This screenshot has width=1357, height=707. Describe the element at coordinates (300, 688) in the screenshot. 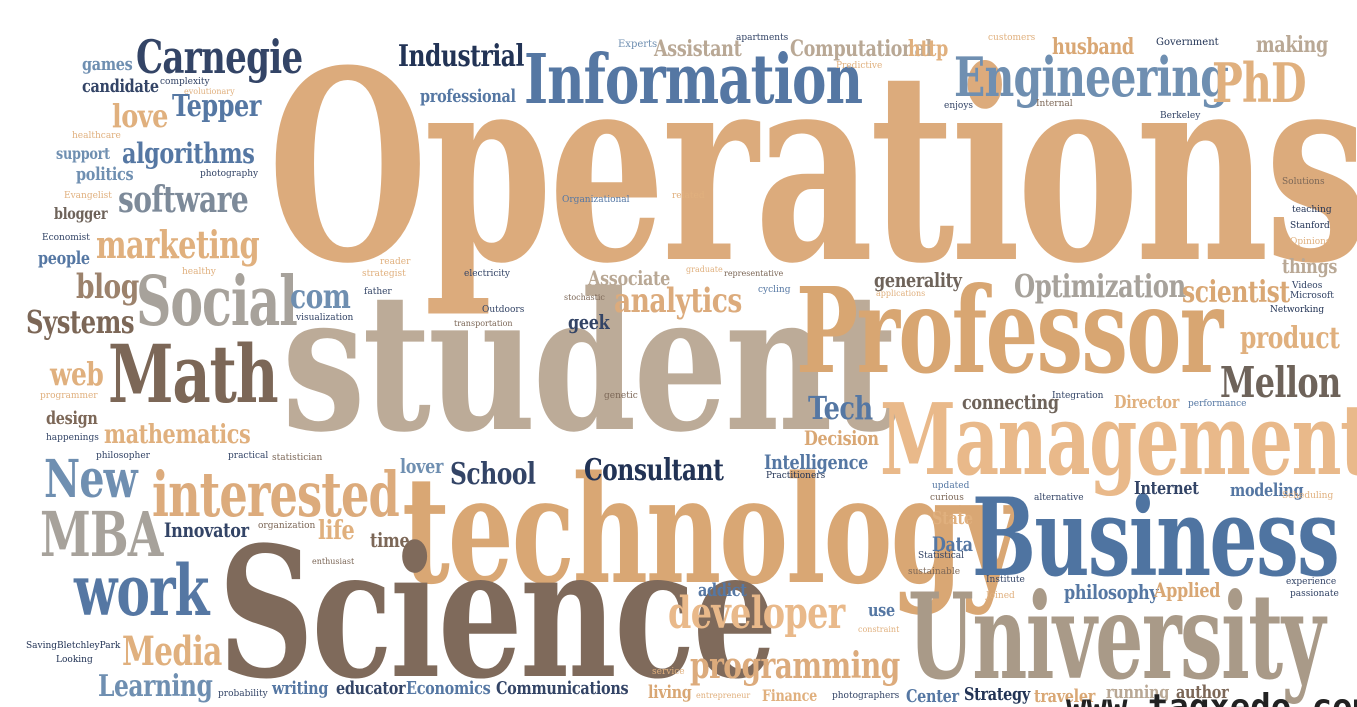

I see `word-writing: writing` at that location.